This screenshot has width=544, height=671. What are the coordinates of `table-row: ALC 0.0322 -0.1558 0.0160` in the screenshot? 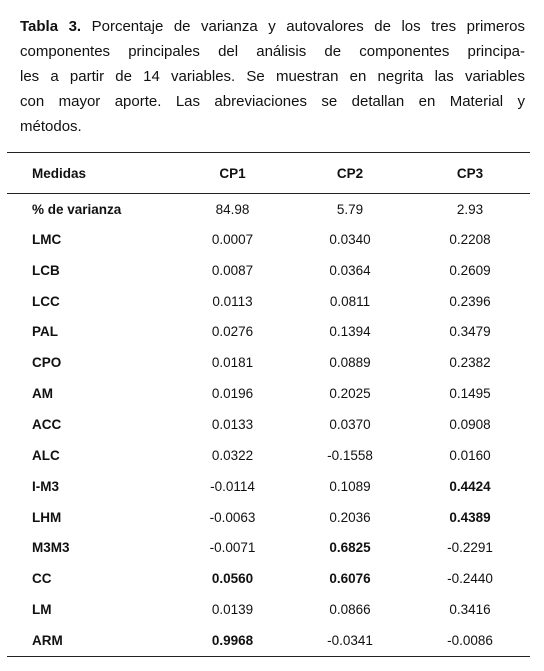 It's located at (268, 455).